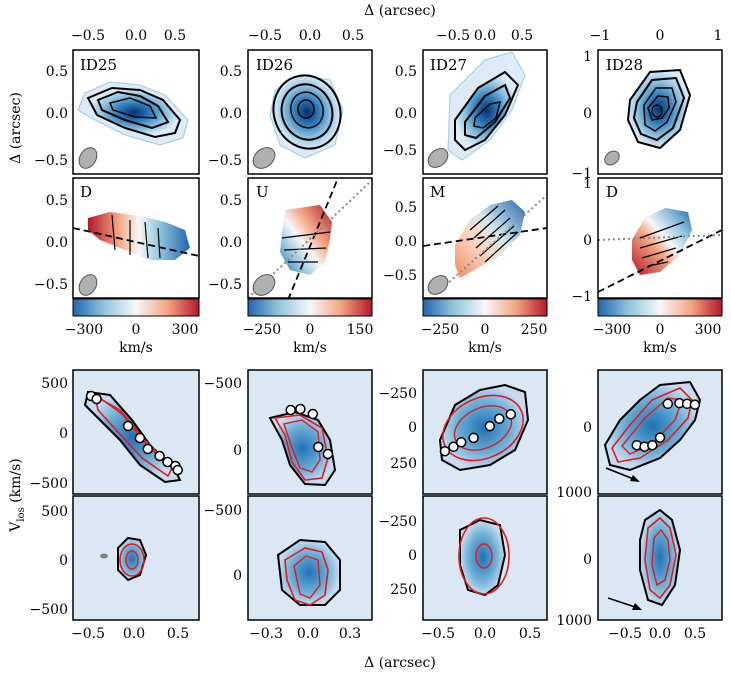 This screenshot has width=731, height=680. What do you see at coordinates (587, 114) in the screenshot?
I see `id28-y-tick-1: 0` at bounding box center [587, 114].